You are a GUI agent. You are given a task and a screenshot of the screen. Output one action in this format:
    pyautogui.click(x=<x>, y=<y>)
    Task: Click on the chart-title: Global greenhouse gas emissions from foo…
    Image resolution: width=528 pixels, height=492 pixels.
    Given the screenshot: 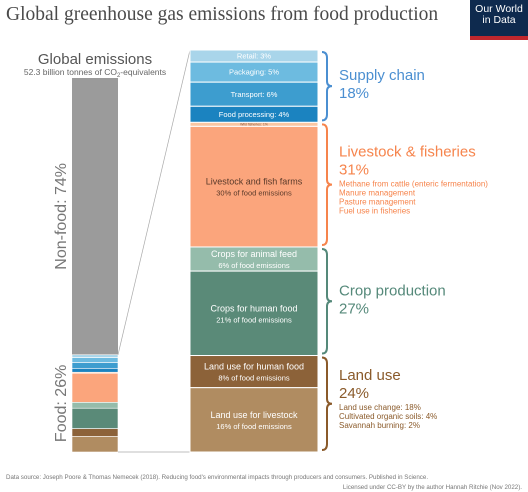 What is the action you would take?
    pyautogui.click(x=222, y=14)
    